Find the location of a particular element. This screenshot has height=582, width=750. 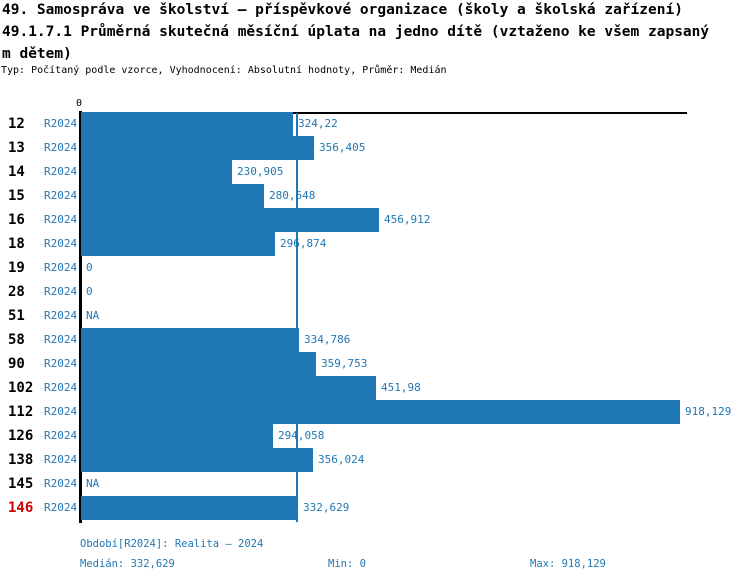

chart-row-12: 12 R2024 324,22 is located at coordinates (375, 124).